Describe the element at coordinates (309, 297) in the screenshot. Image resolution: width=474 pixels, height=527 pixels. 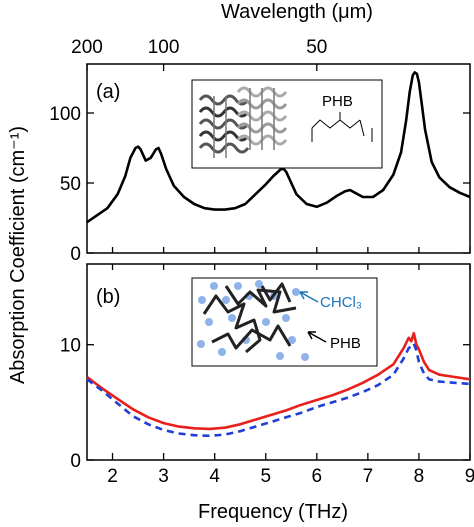
I see `chcl3-pointer-arrow` at that location.